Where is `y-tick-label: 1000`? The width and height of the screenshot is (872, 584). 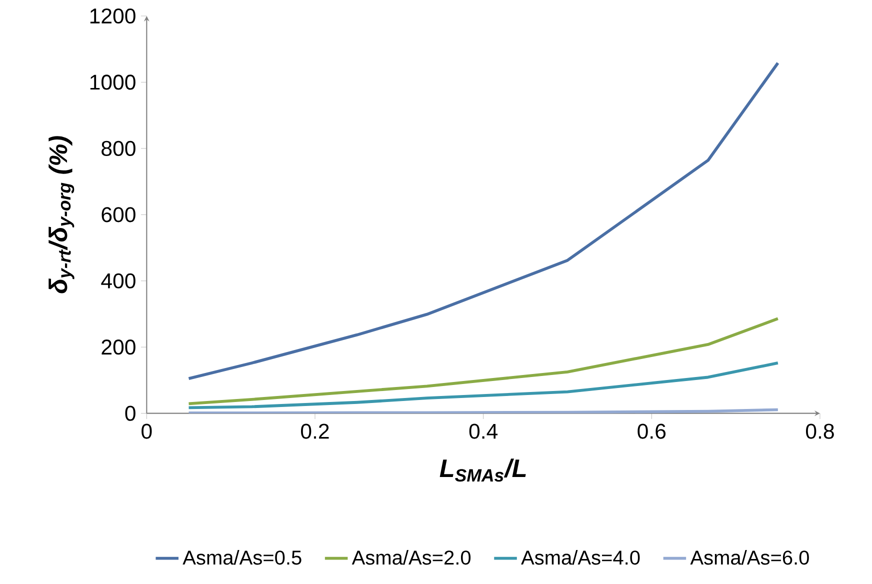 y-tick-label: 1000 is located at coordinates (113, 82).